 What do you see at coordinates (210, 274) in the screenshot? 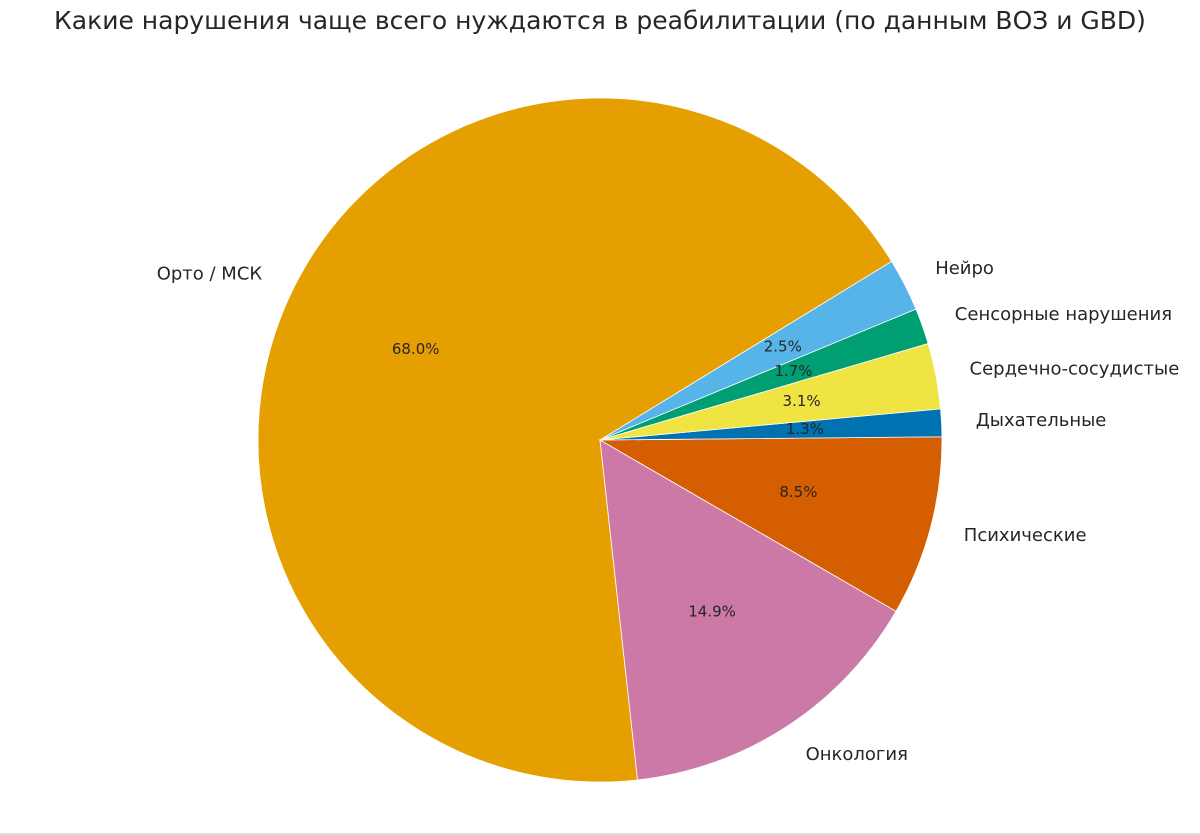
I see `slice-label: Орто / МСК` at bounding box center [210, 274].